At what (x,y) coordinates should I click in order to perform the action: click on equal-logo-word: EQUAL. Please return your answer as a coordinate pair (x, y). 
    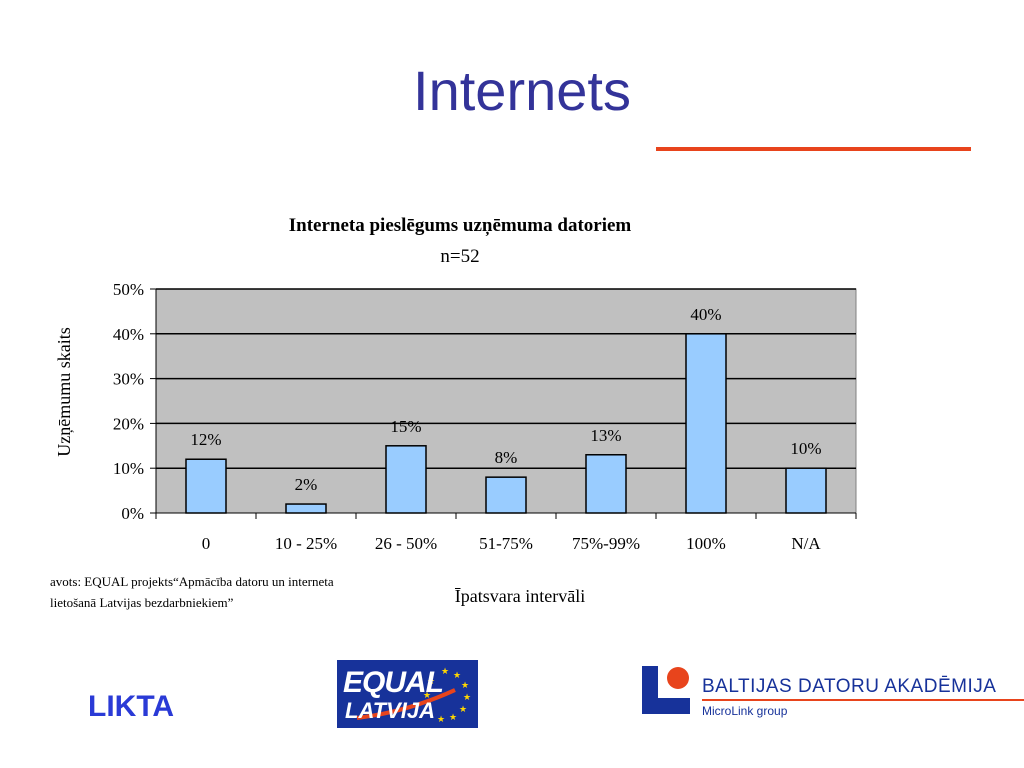
    Looking at the image, I should click on (393, 682).